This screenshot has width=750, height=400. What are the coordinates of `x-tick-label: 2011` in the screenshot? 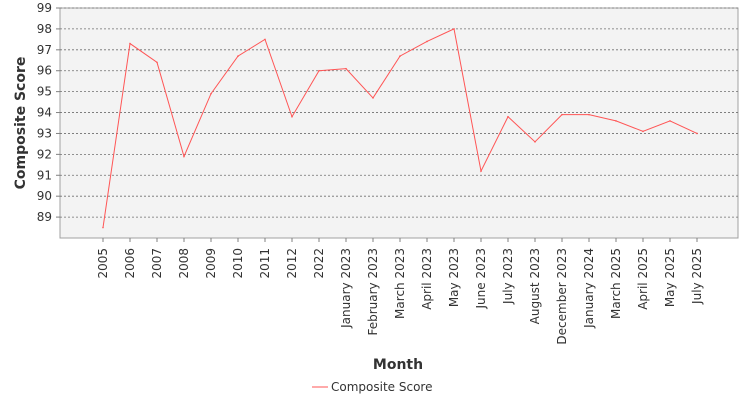 It's located at (265, 263).